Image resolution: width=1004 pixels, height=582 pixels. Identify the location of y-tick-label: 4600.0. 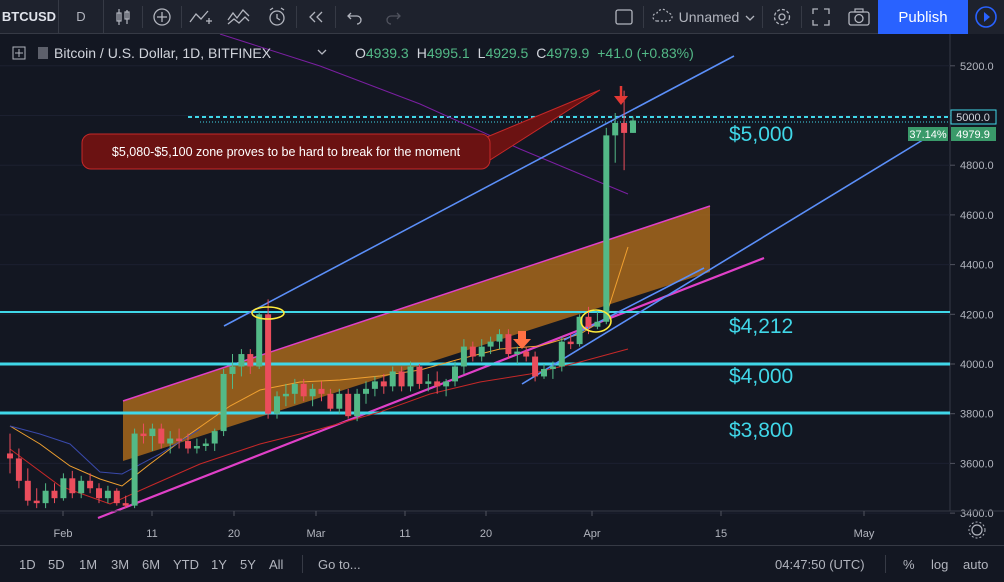
(977, 216).